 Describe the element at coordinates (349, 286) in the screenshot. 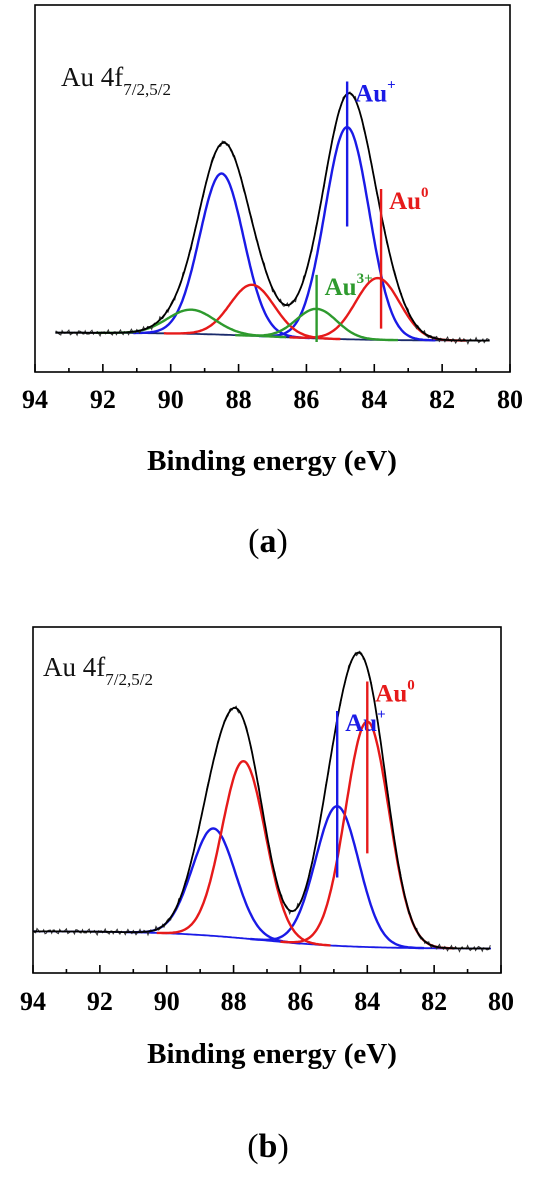

I see `marker-label-2: Au3+` at that location.